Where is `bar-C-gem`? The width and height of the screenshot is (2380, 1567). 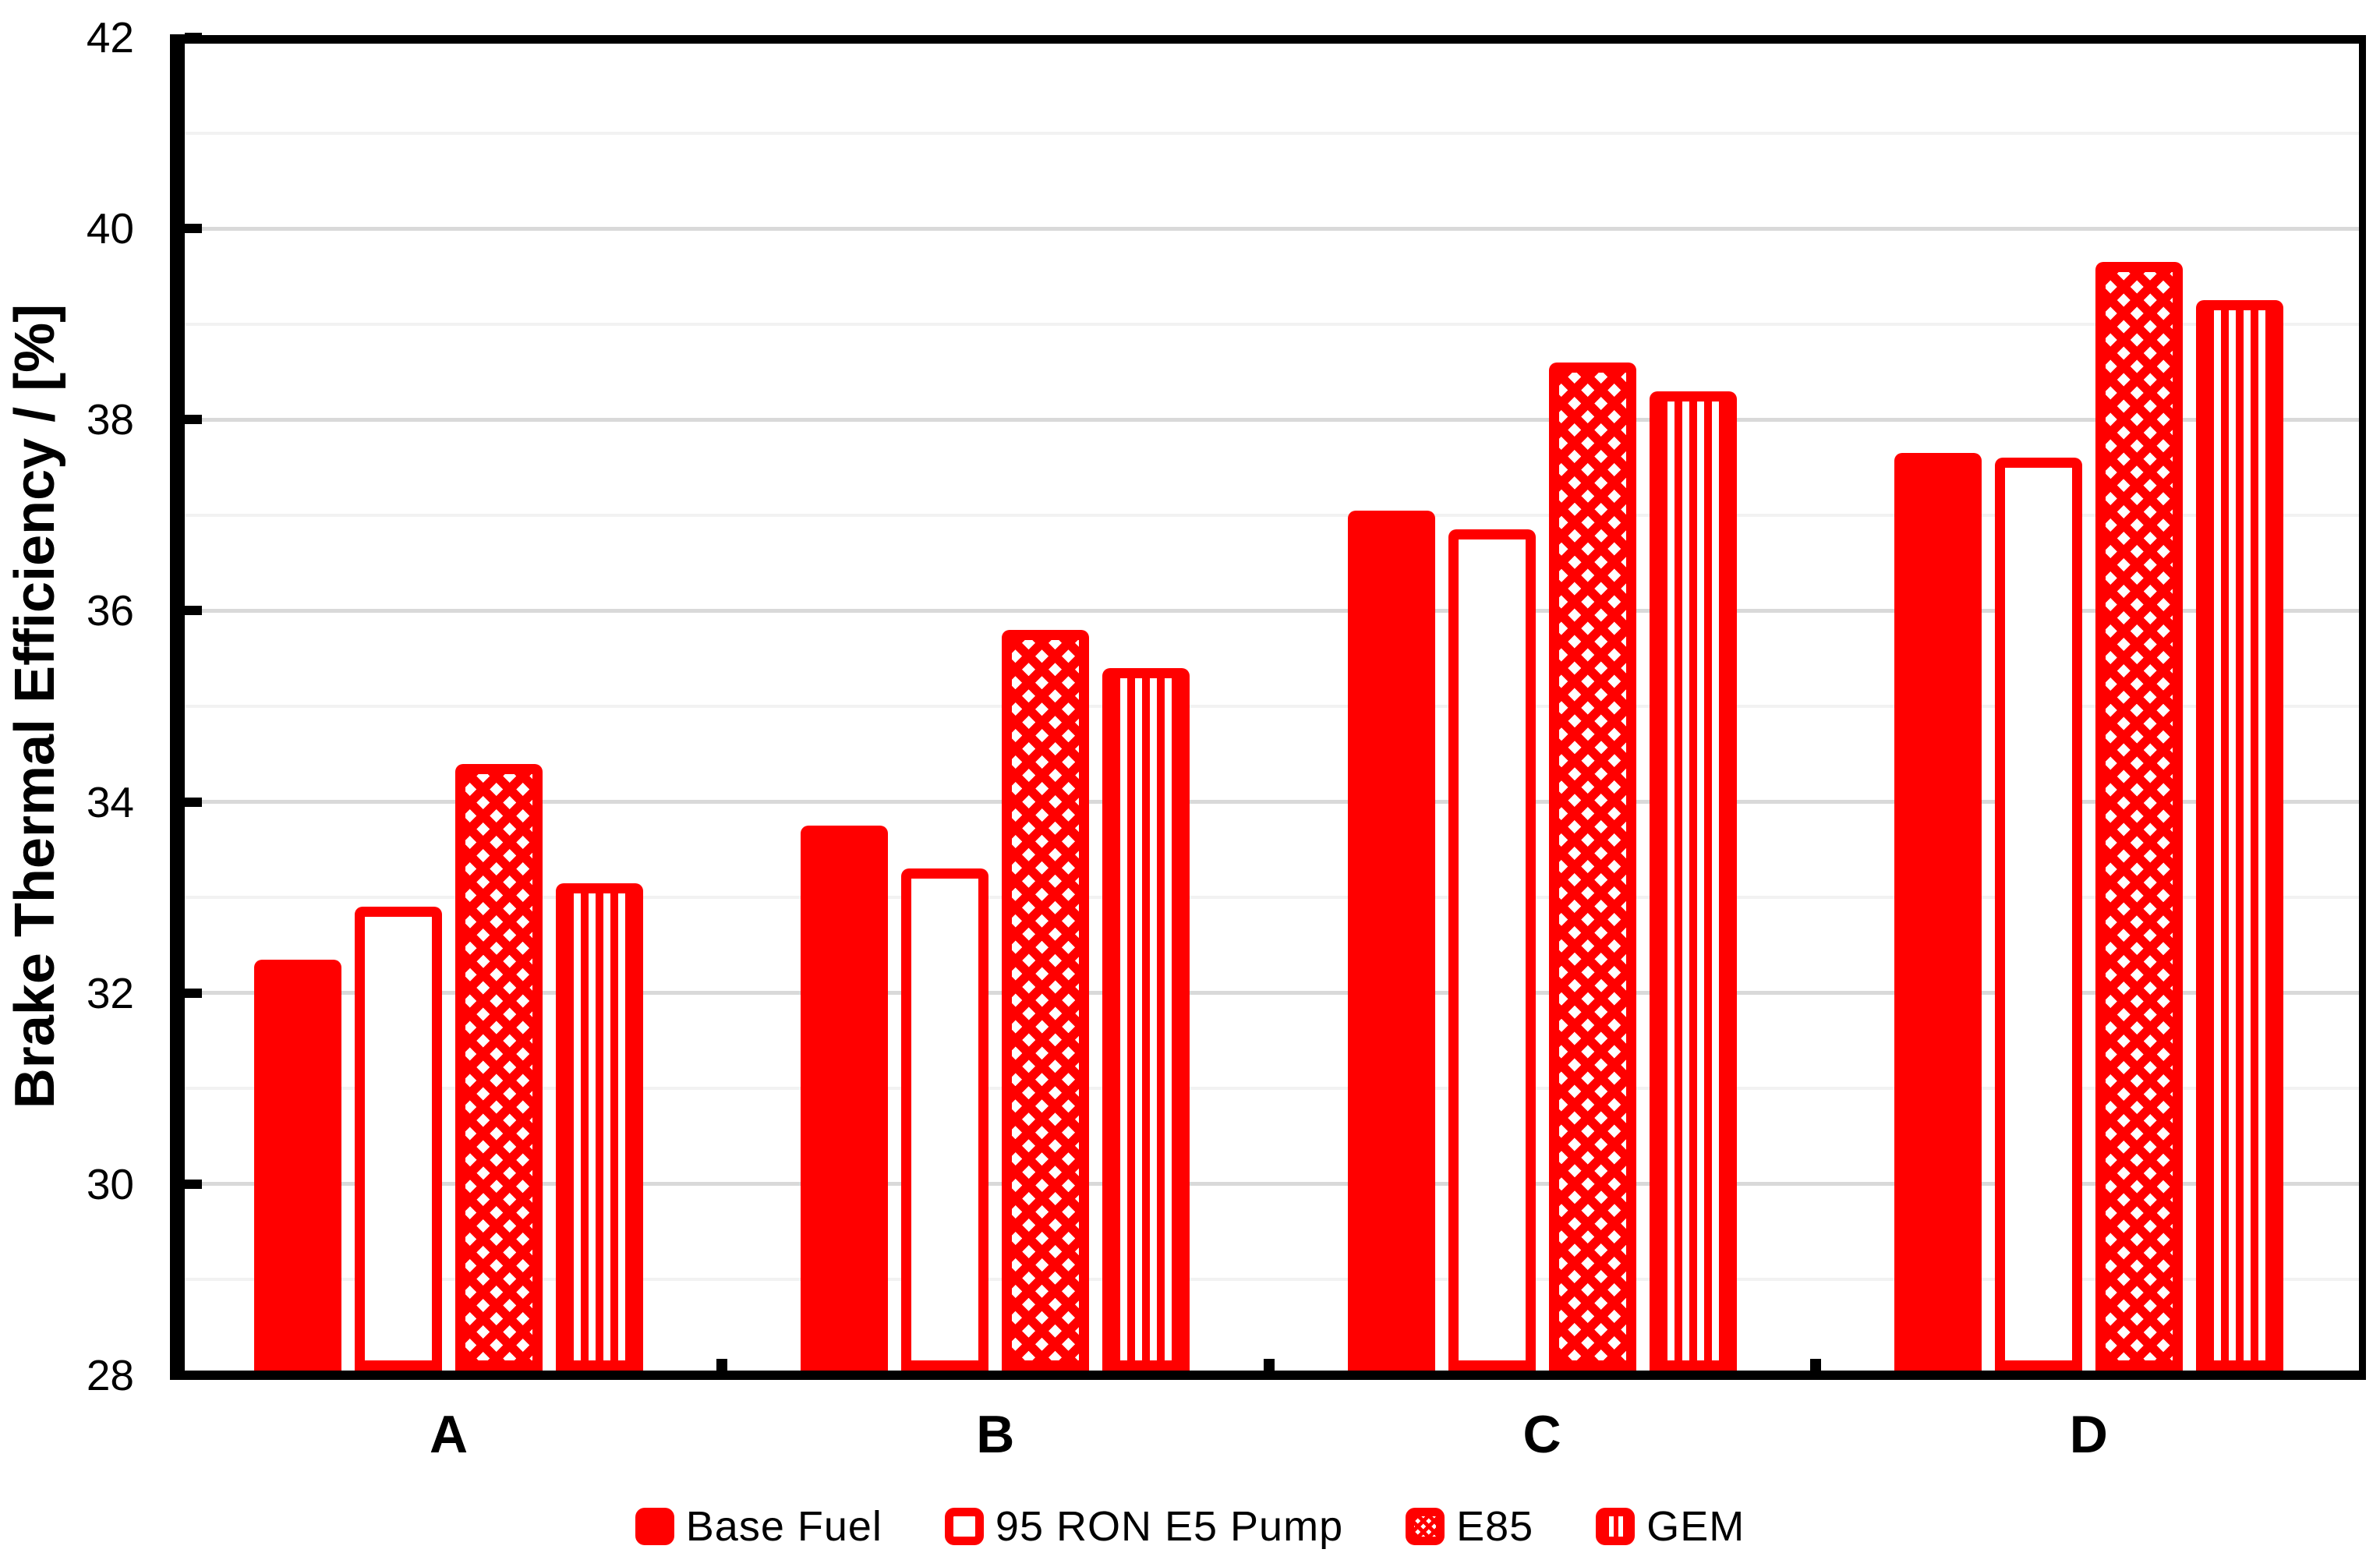 bar-C-gem is located at coordinates (1693, 881).